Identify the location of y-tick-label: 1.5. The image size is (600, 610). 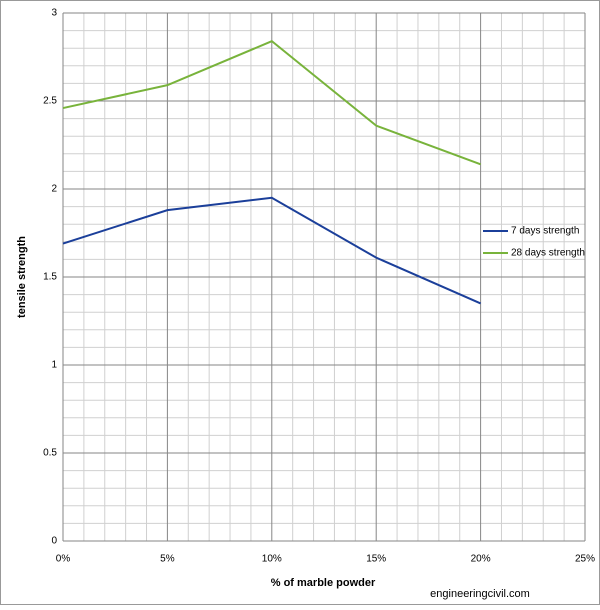
(50, 277).